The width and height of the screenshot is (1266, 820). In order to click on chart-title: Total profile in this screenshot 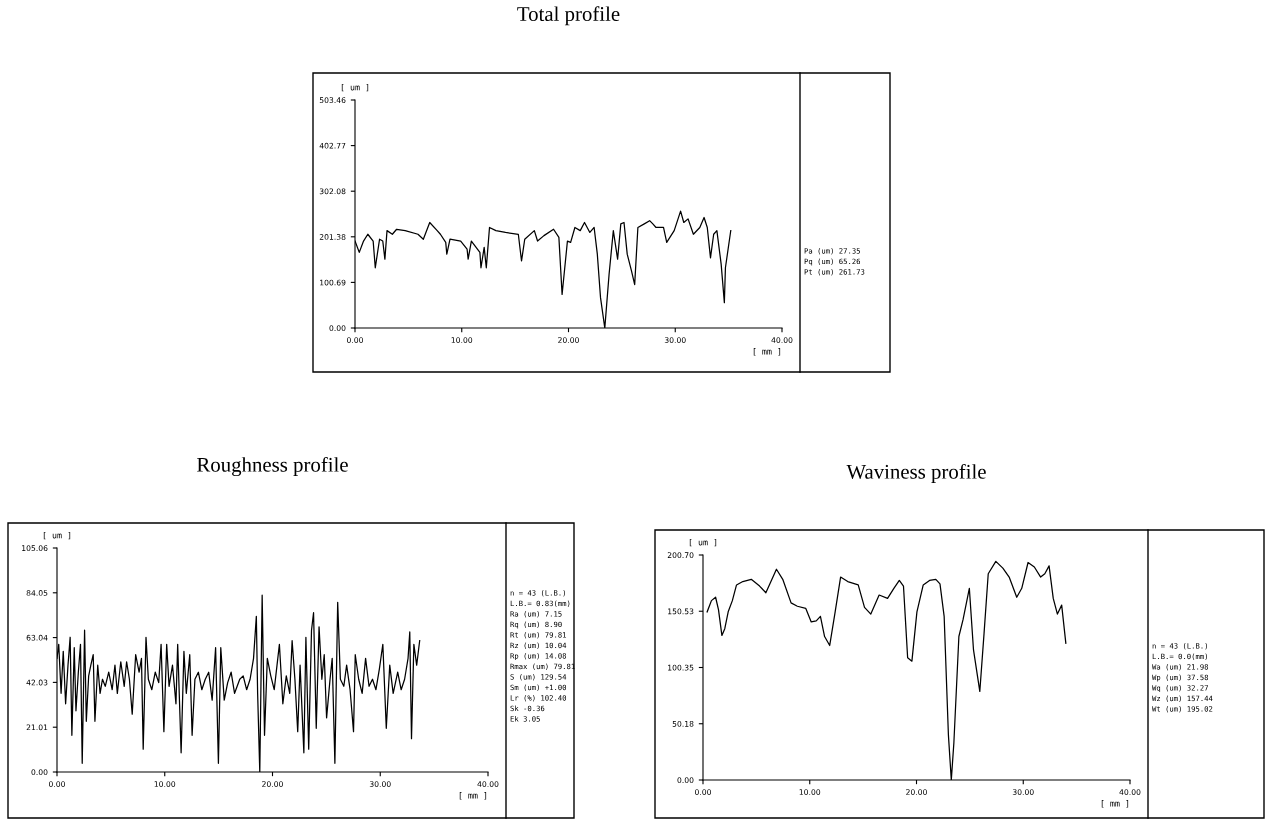, I will do `click(568, 16)`.